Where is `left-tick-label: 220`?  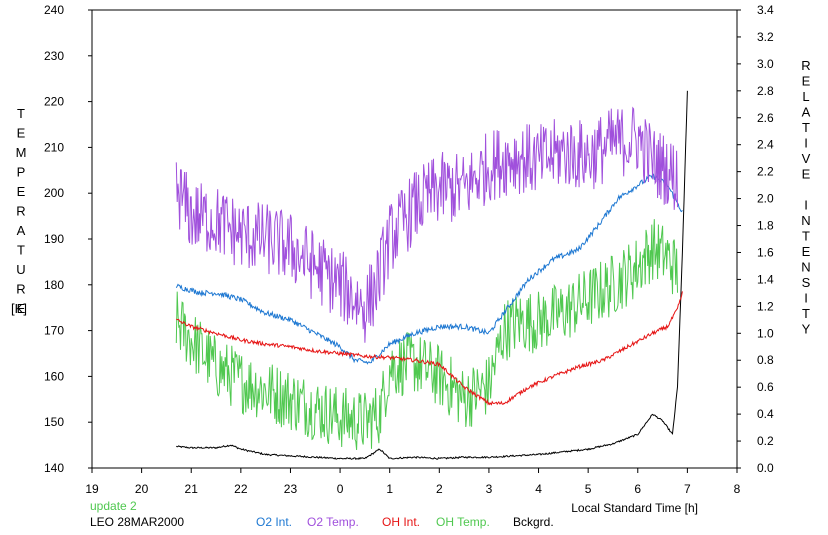 left-tick-label: 220 is located at coordinates (54, 102).